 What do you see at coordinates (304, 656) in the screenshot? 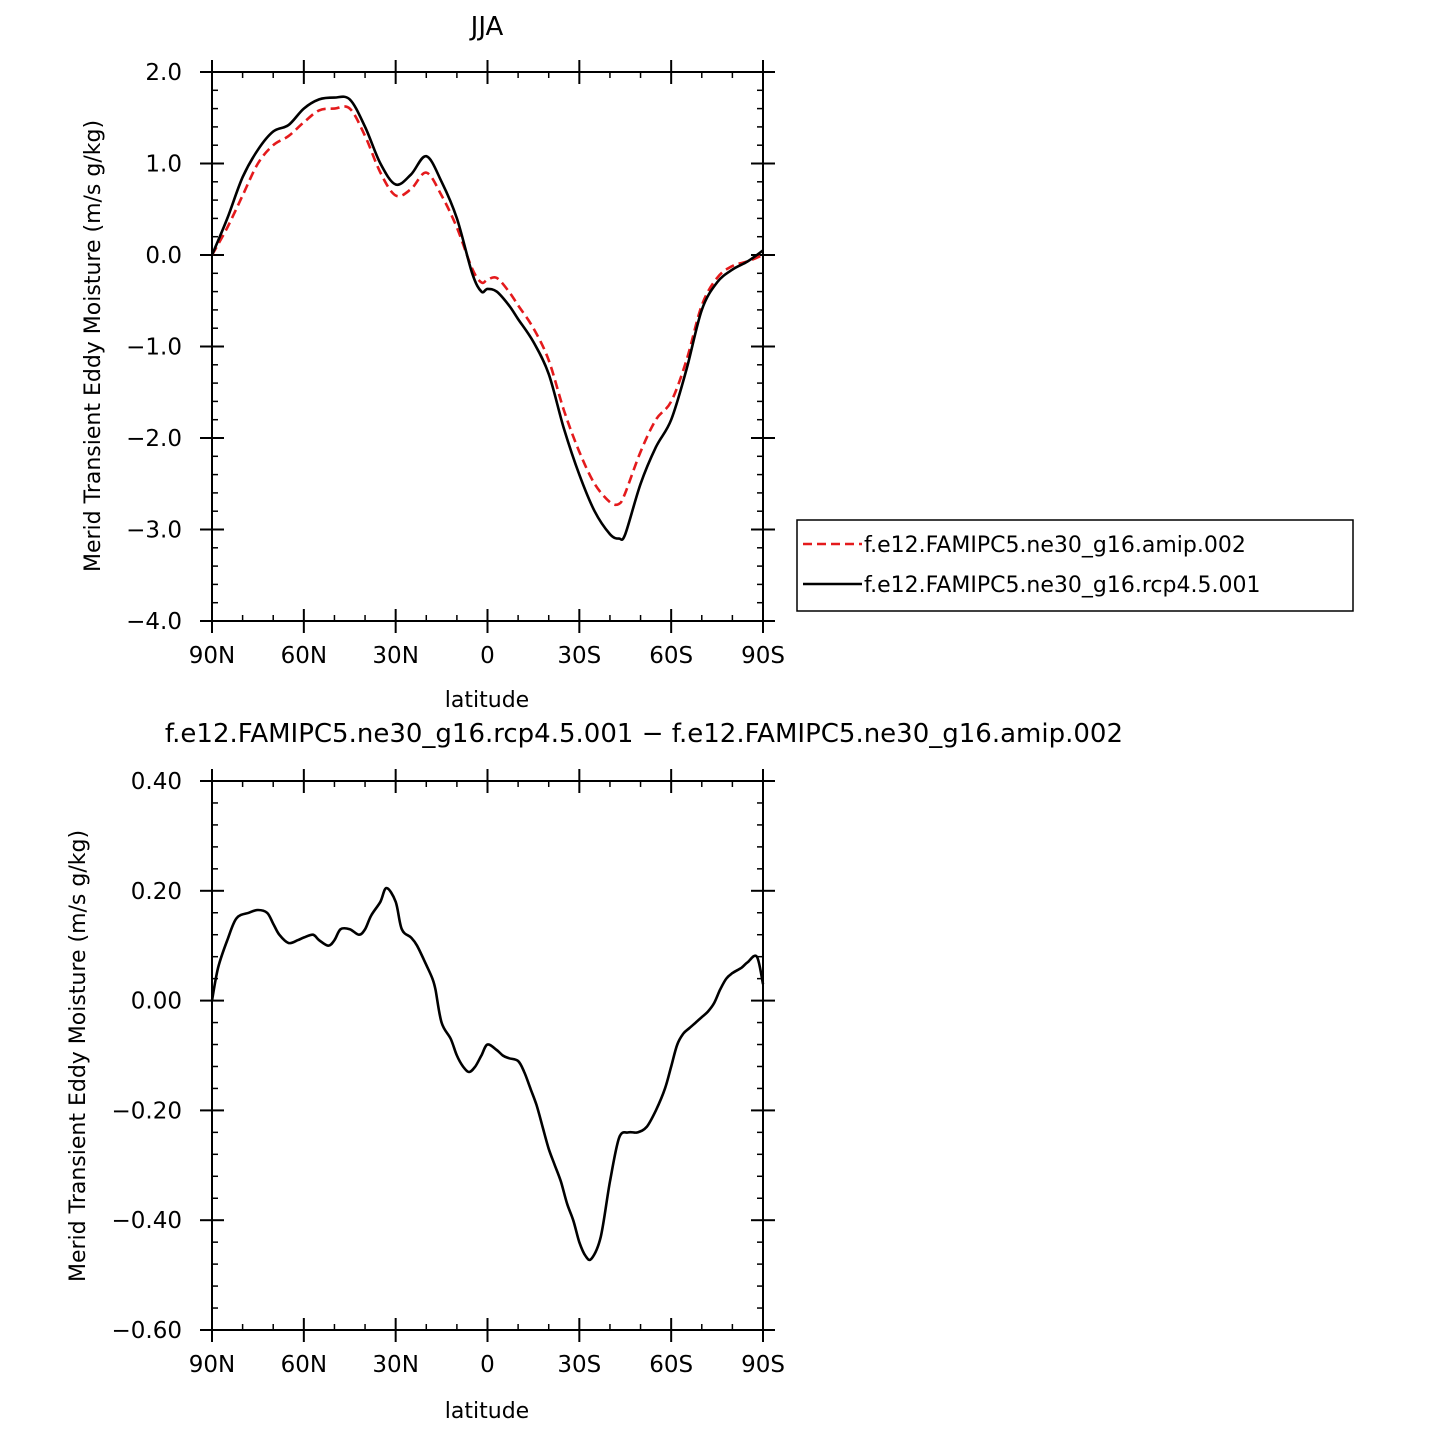
I see `top-x-tick-label: 60N` at bounding box center [304, 656].